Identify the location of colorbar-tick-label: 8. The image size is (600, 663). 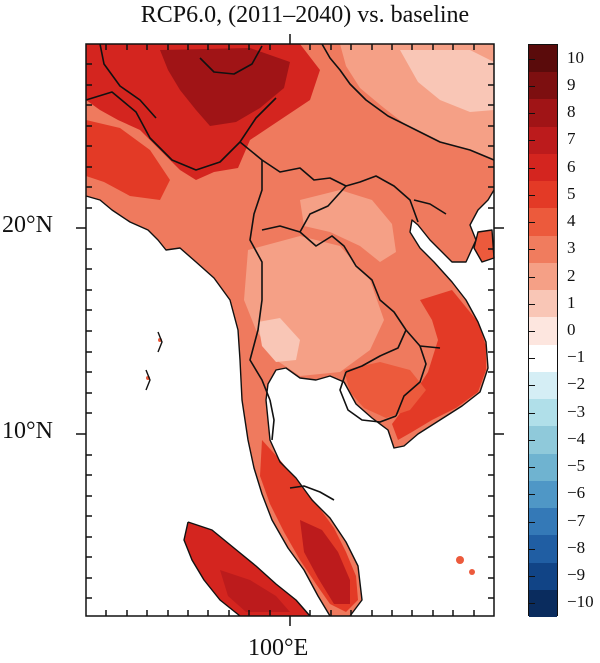
(571, 112).